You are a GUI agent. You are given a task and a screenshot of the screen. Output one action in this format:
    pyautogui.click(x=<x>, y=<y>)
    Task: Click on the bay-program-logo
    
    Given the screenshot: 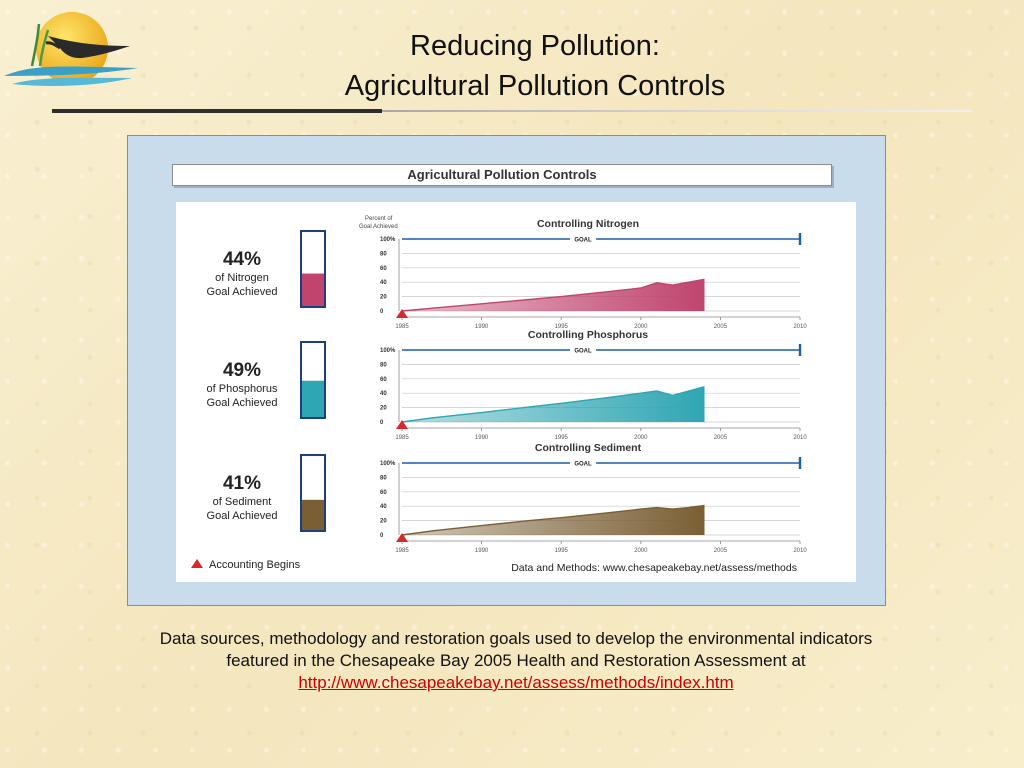 What is the action you would take?
    pyautogui.click(x=71, y=49)
    